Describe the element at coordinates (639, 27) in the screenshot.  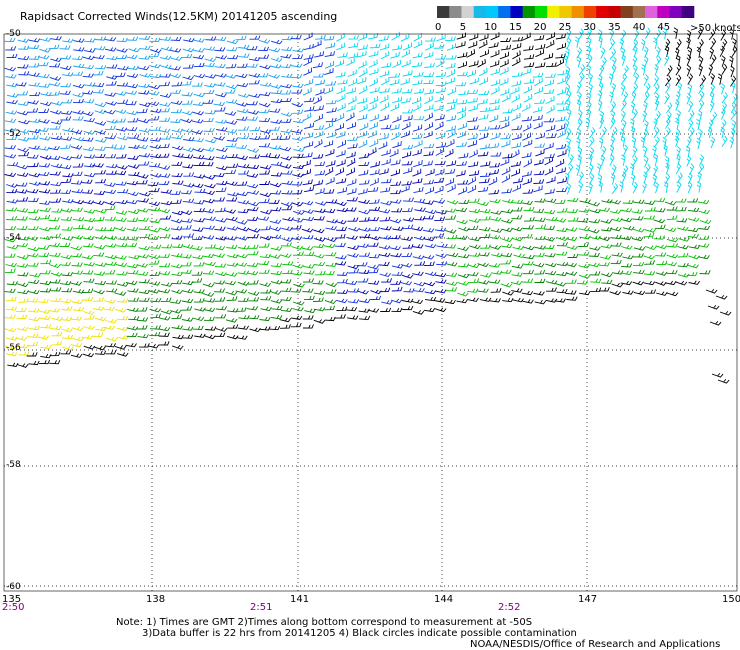
I see `legend-tick-label: 40` at that location.